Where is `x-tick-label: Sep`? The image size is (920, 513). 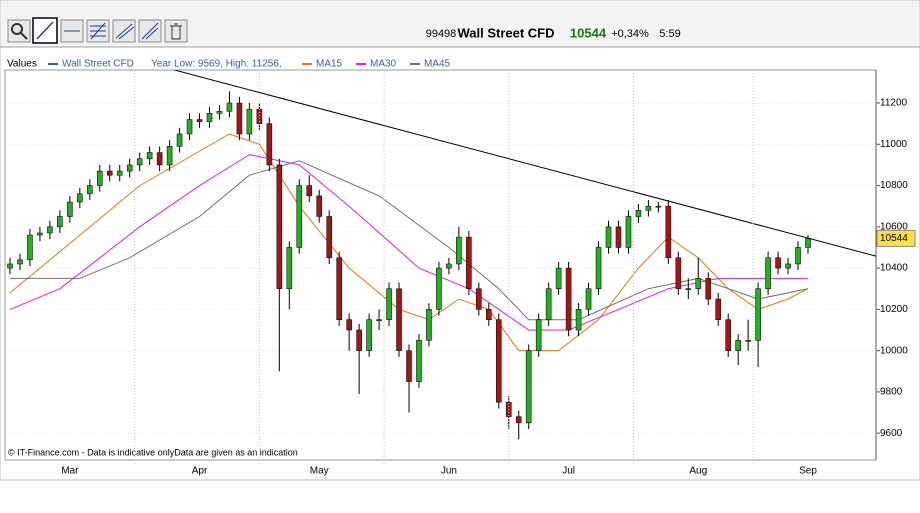 x-tick-label: Sep is located at coordinates (808, 471).